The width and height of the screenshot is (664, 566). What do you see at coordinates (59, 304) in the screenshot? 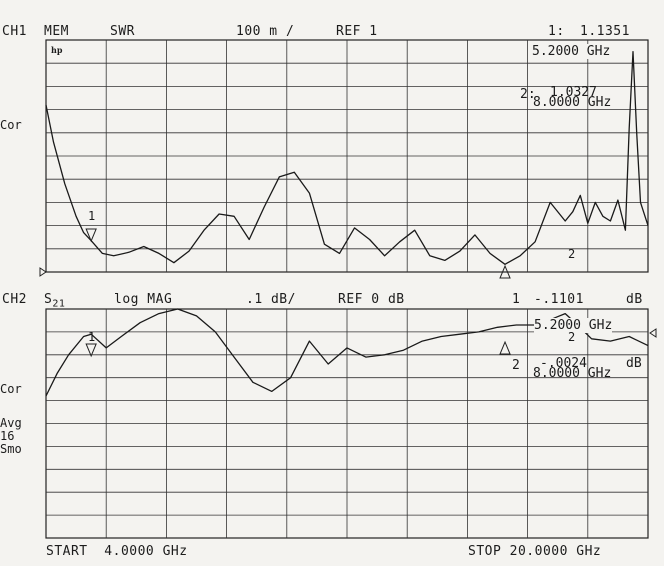
I see `ch2-param-sub: 21` at bounding box center [59, 304].